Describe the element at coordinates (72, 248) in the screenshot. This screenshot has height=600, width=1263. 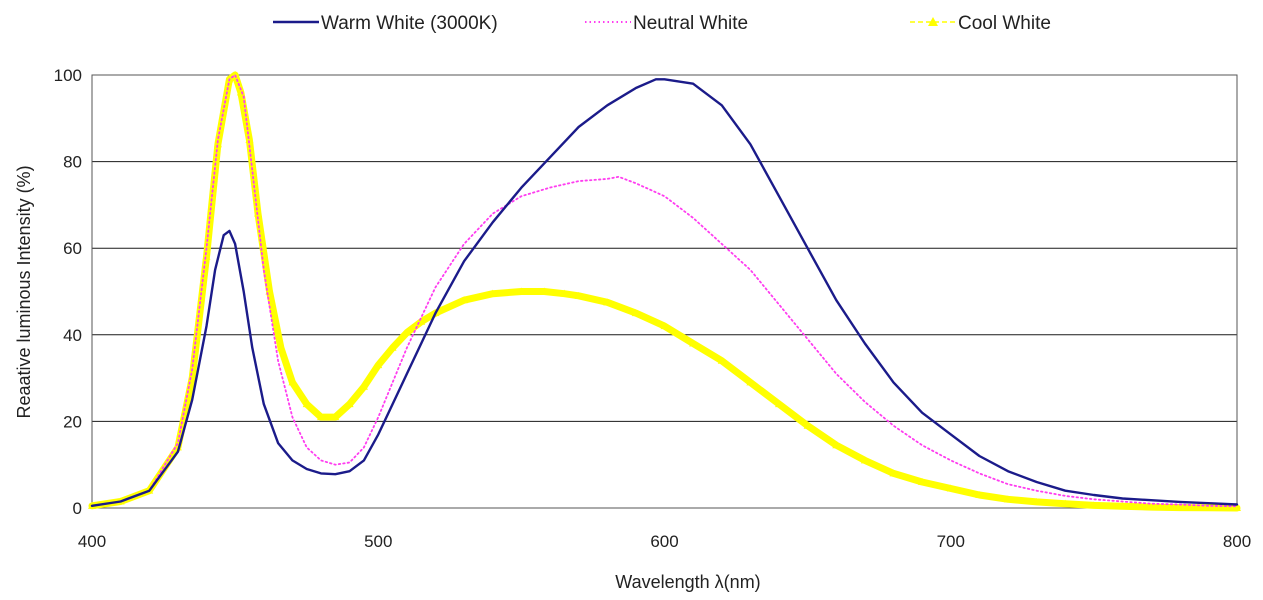
I see `y-tick-label: 60` at that location.